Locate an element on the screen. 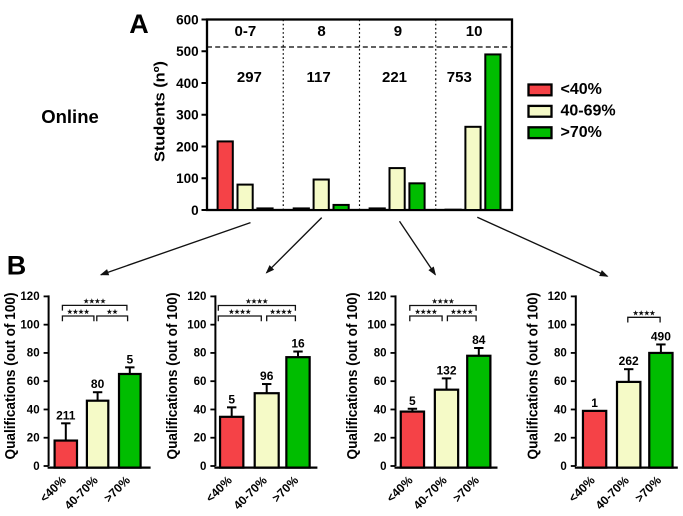 Image resolution: width=683 pixels, height=516 pixels. svg-text: 300 is located at coordinates (187, 115).